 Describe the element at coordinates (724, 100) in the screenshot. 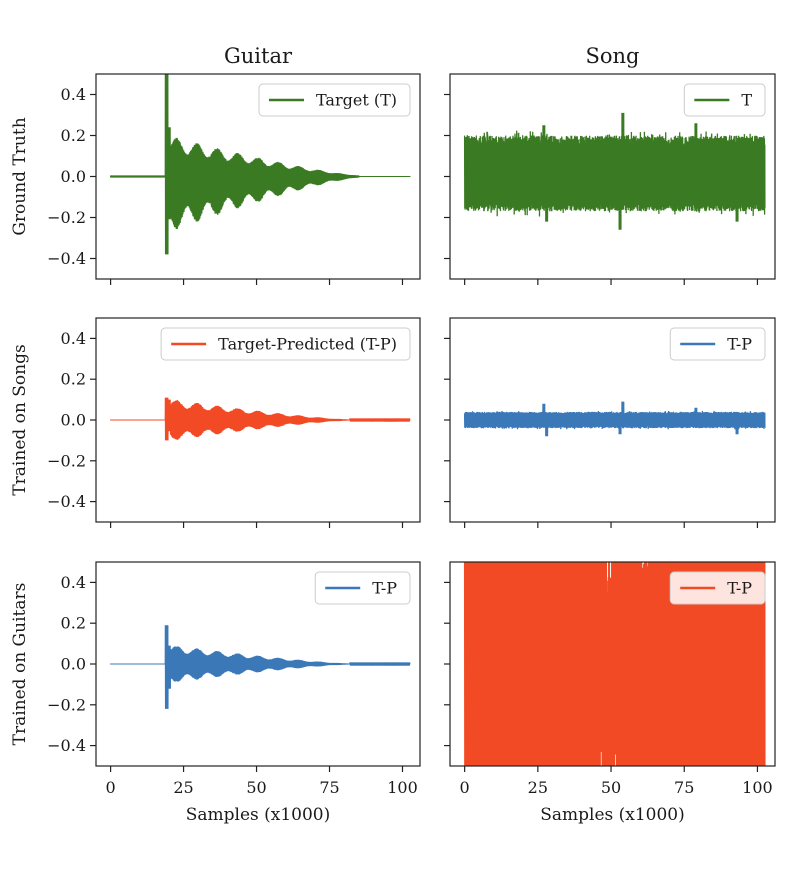

I see `legend: T` at that location.